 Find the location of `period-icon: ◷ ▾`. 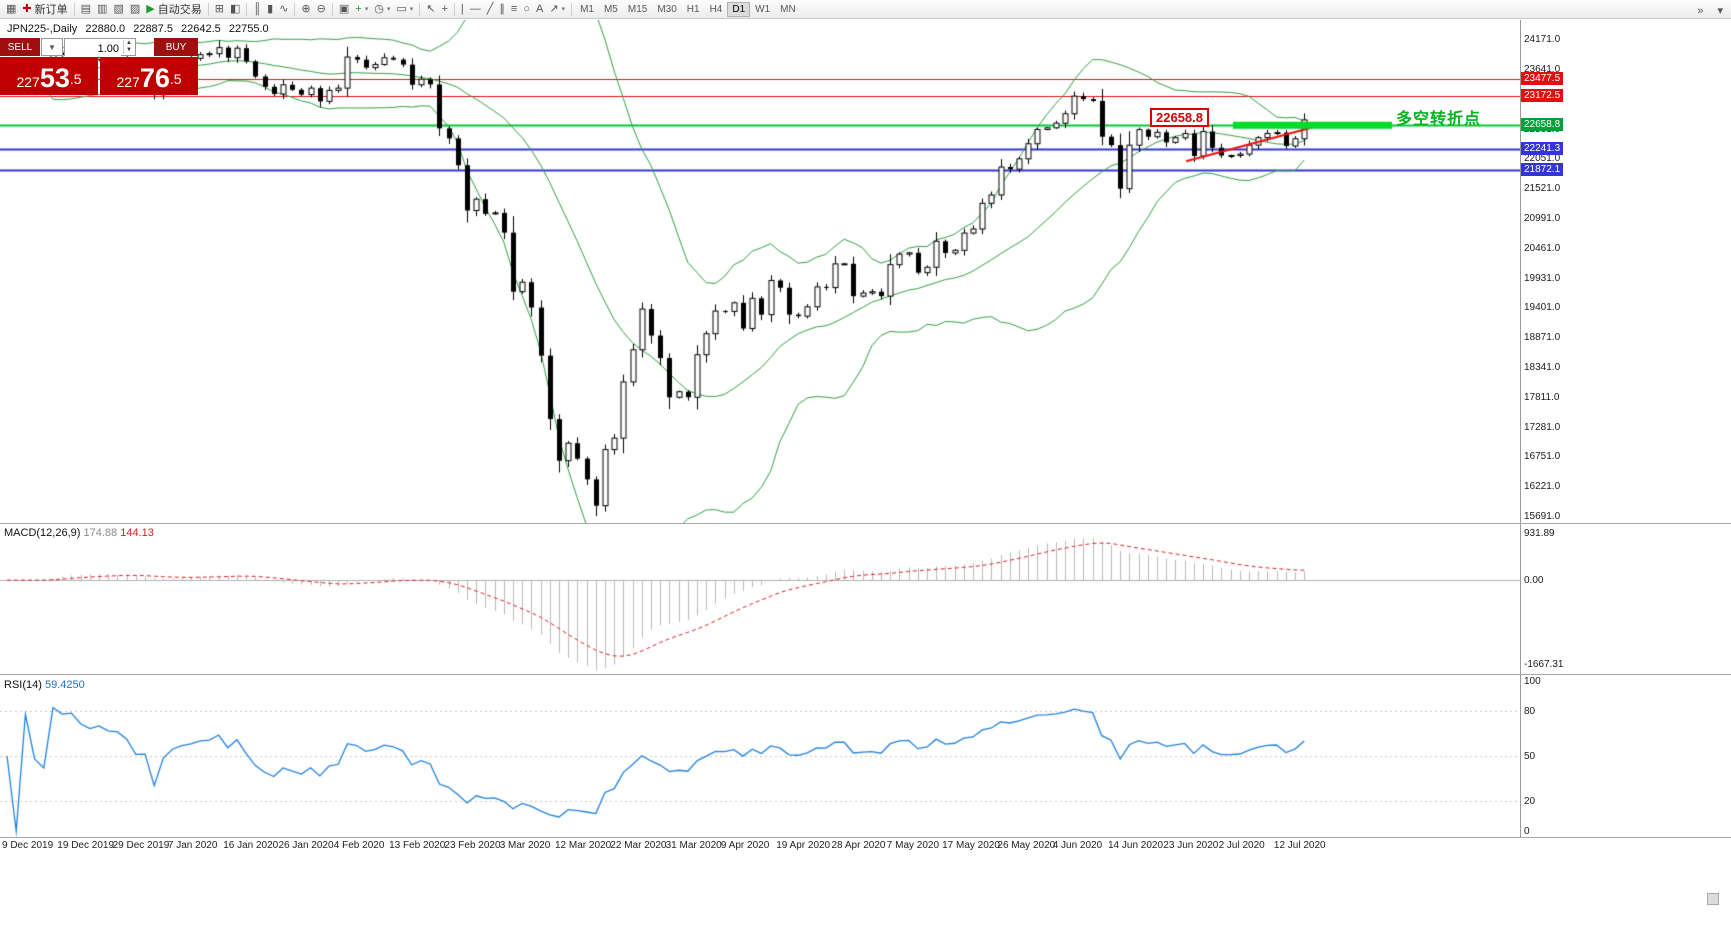

period-icon: ◷ ▾ is located at coordinates (382, 9).